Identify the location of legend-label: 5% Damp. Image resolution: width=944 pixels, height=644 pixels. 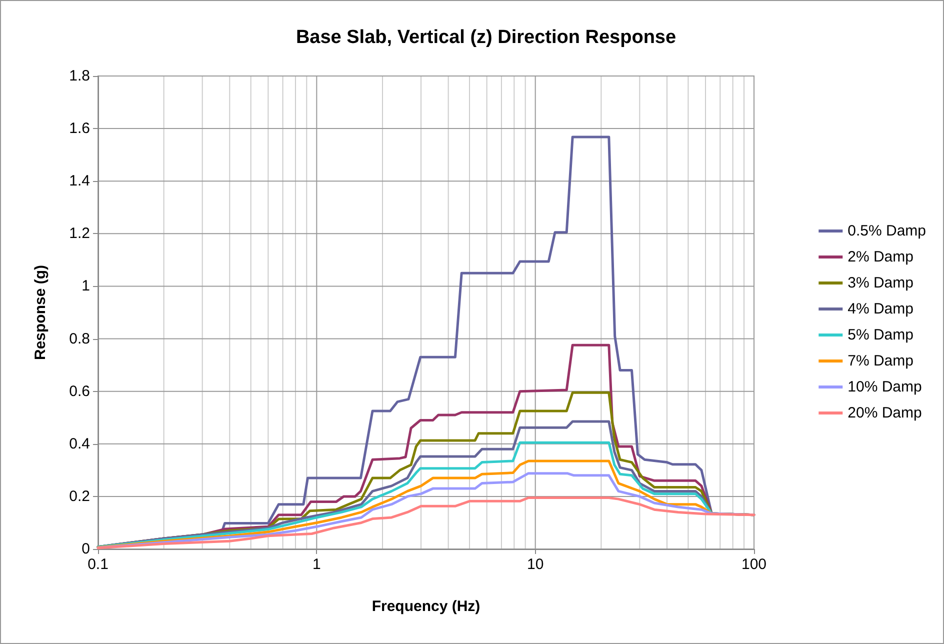
(881, 335).